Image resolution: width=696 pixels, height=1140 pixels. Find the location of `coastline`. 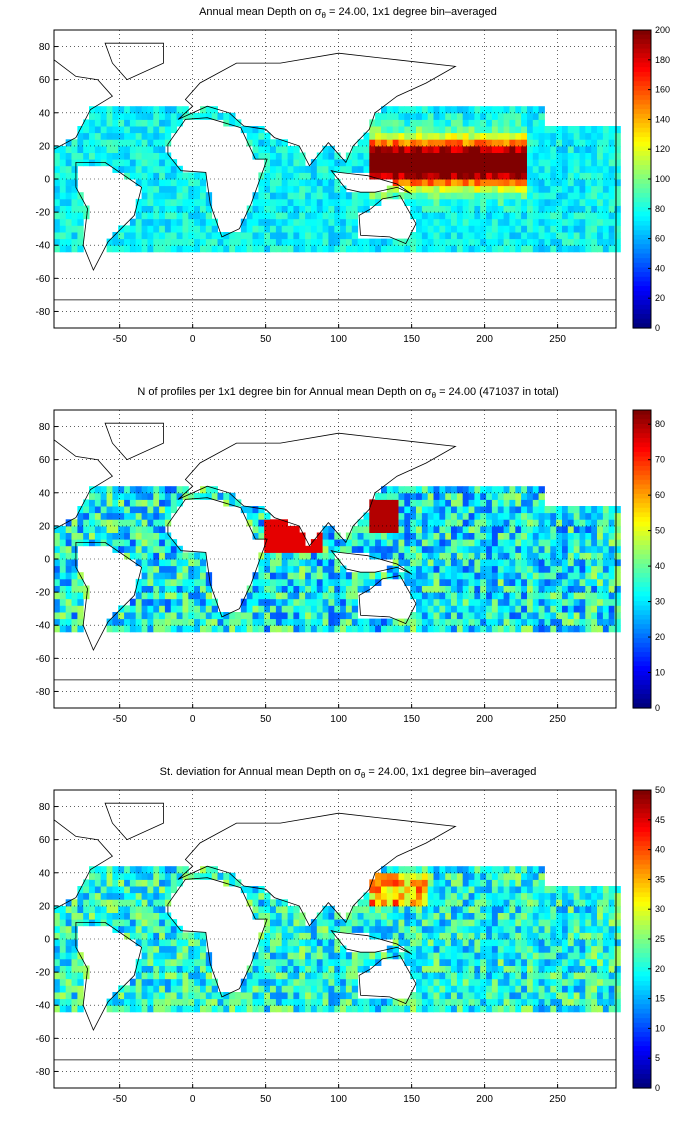

coastline is located at coordinates (109, 217).